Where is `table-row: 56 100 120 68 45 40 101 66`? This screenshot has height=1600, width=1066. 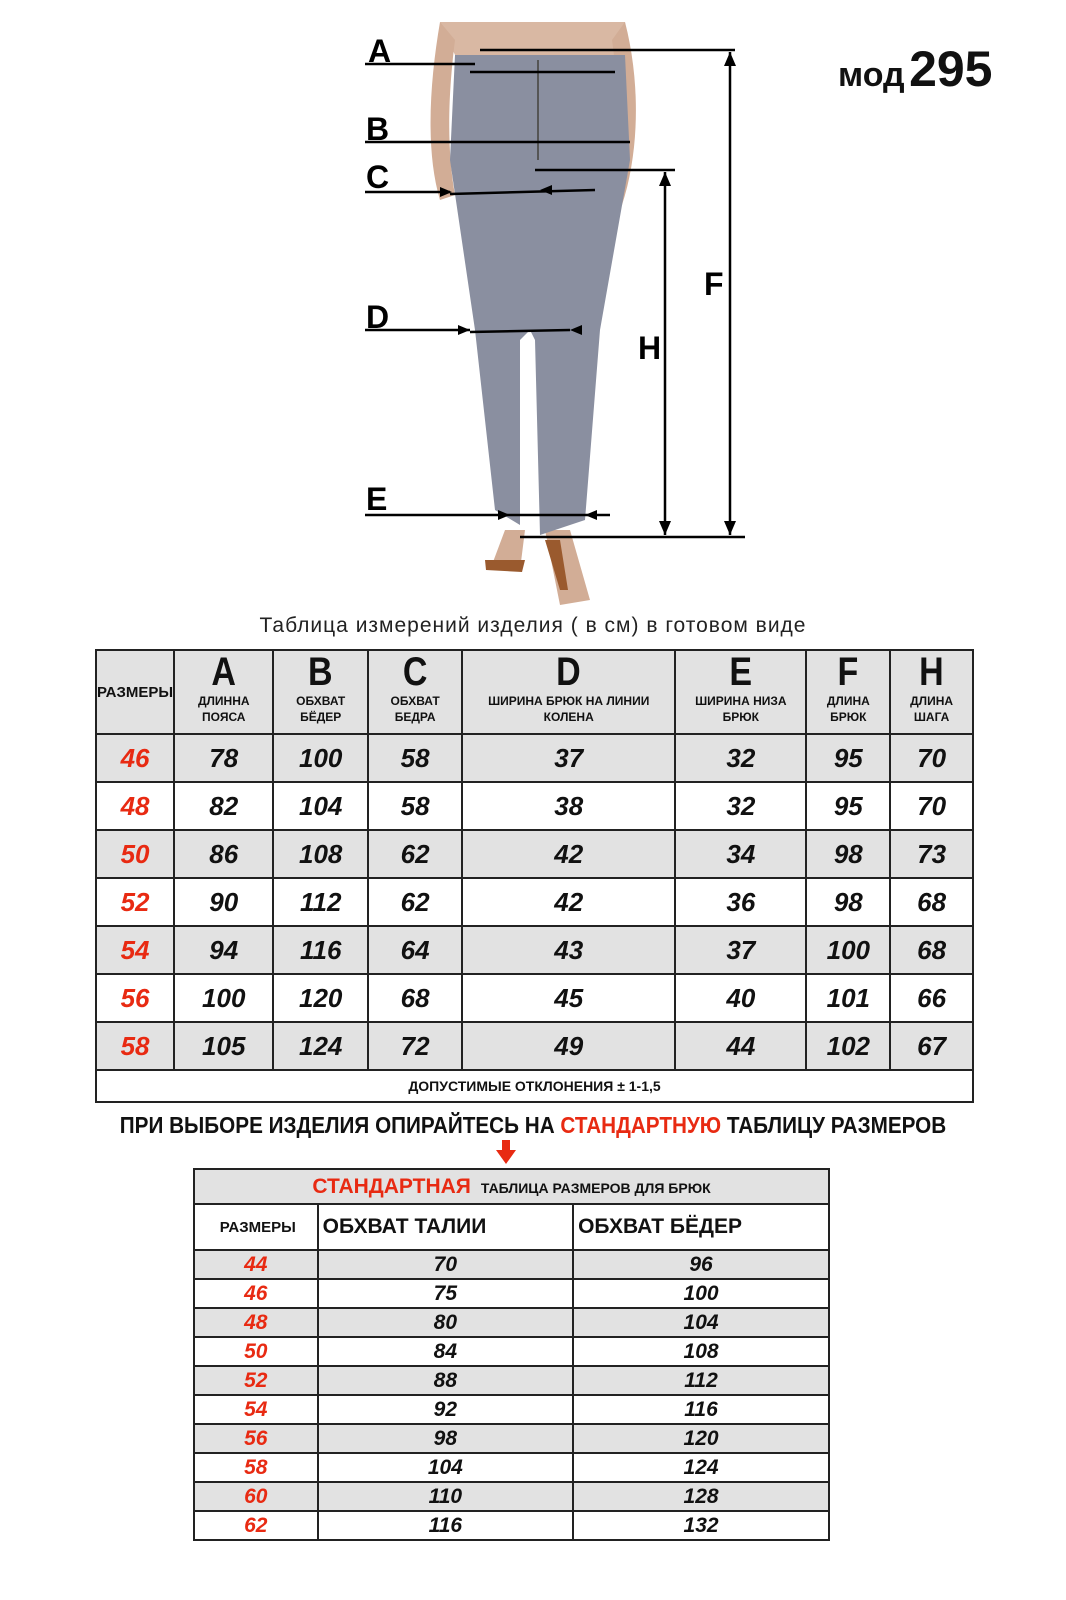
table-row: 56 100 120 68 45 40 101 66 is located at coordinates (534, 998).